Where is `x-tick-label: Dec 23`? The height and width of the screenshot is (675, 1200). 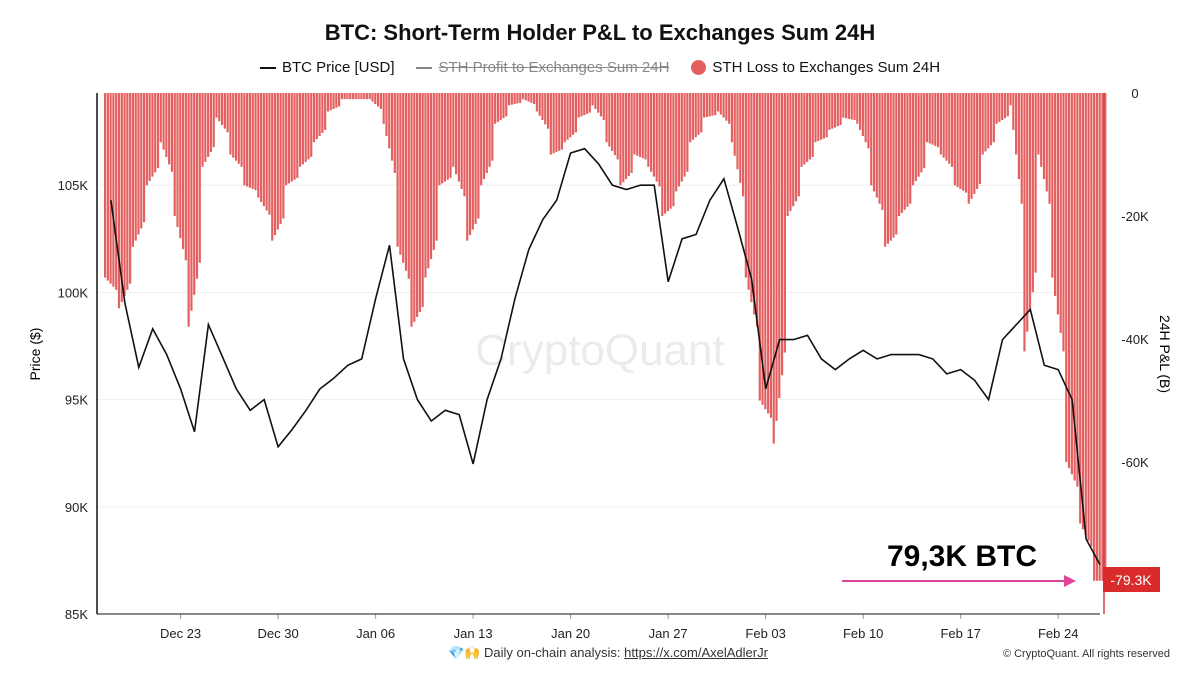
x-tick-label: Dec 23 is located at coordinates (180, 633).